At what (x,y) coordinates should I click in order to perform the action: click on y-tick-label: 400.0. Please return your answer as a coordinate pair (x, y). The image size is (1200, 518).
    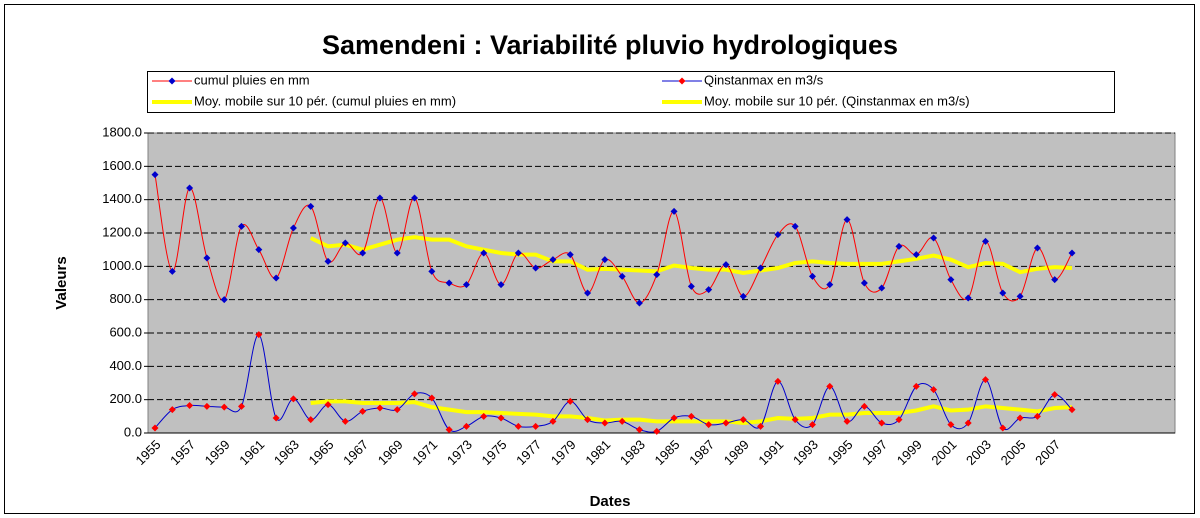
    Looking at the image, I should click on (125, 365).